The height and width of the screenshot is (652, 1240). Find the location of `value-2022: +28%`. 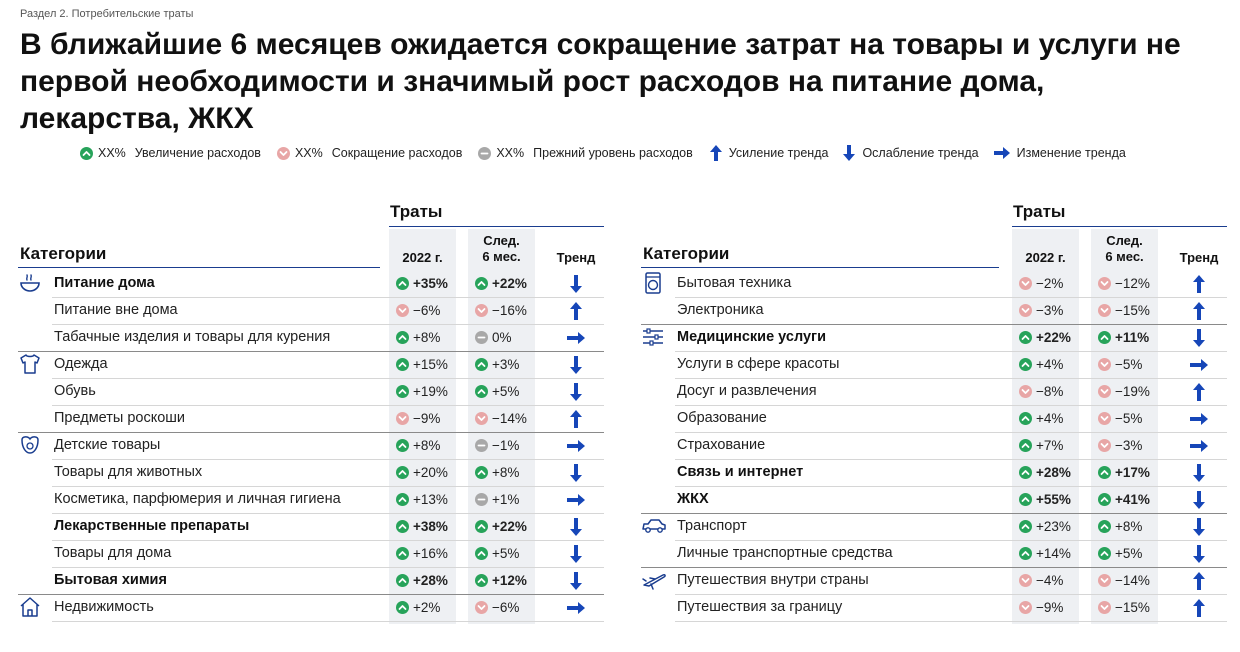

value-2022: +28% is located at coordinates (422, 580).